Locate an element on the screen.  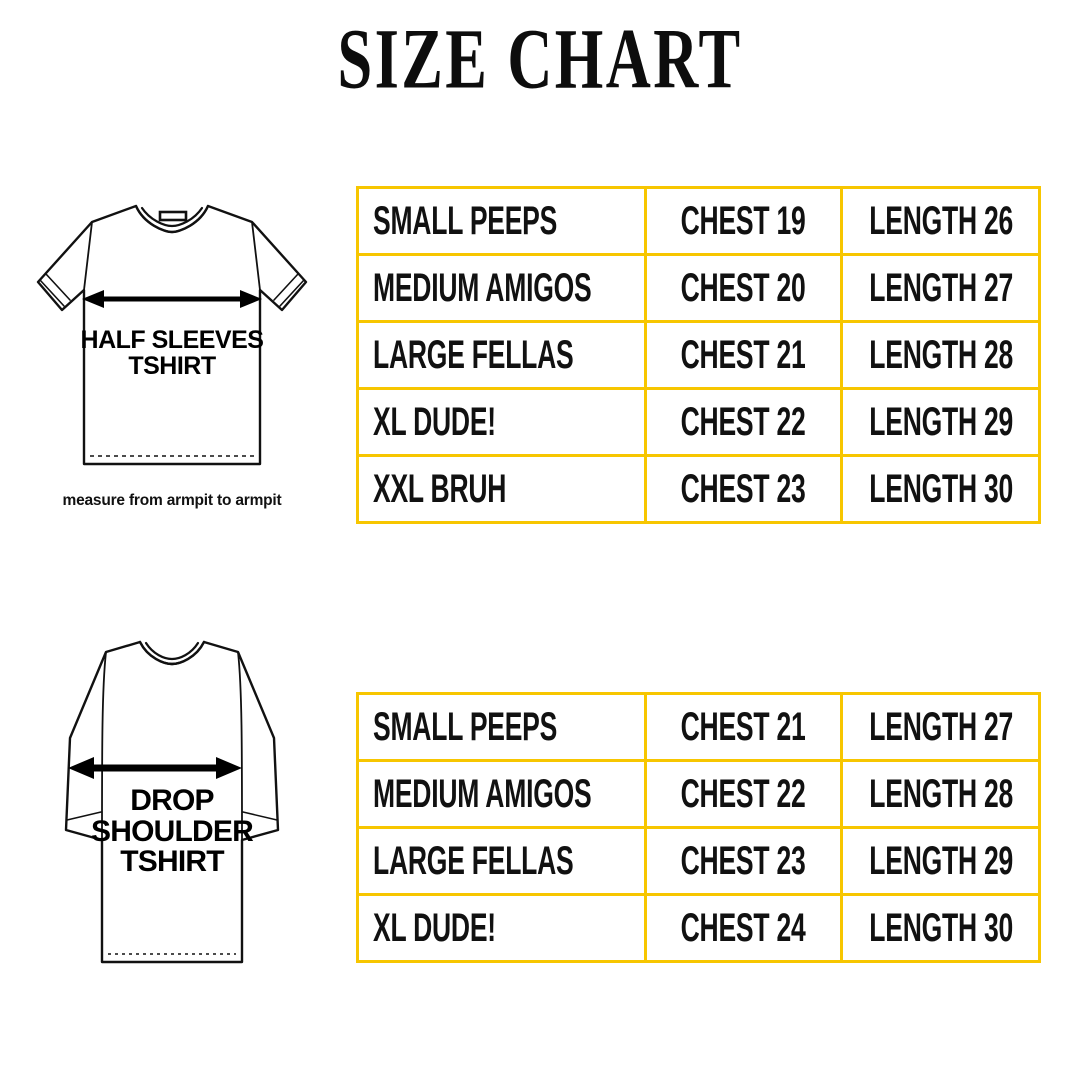
half-sleeves-tshirt-label: HALF SLEEVES TSHIRT is located at coordinates (172, 353).